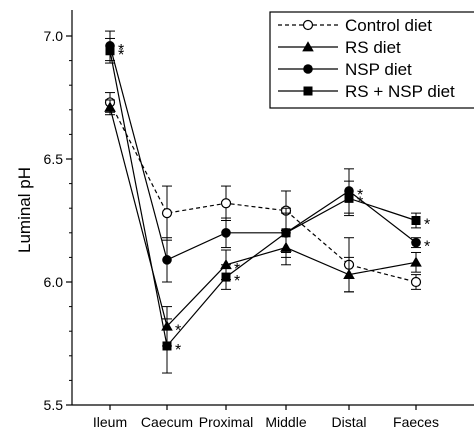 This screenshot has width=474, height=434. Describe the element at coordinates (348, 422) in the screenshot. I see `x-tick-label: Distal` at that location.